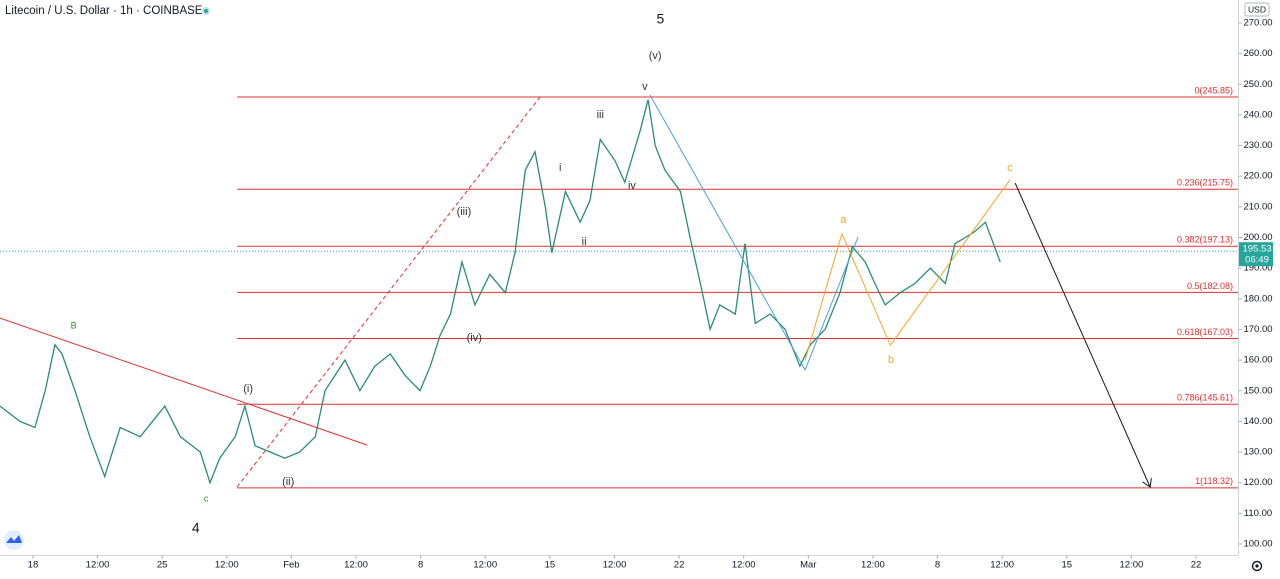 This screenshot has height=579, width=1280. What do you see at coordinates (1257, 114) in the screenshot?
I see `y-tick-label: 240.00` at bounding box center [1257, 114].